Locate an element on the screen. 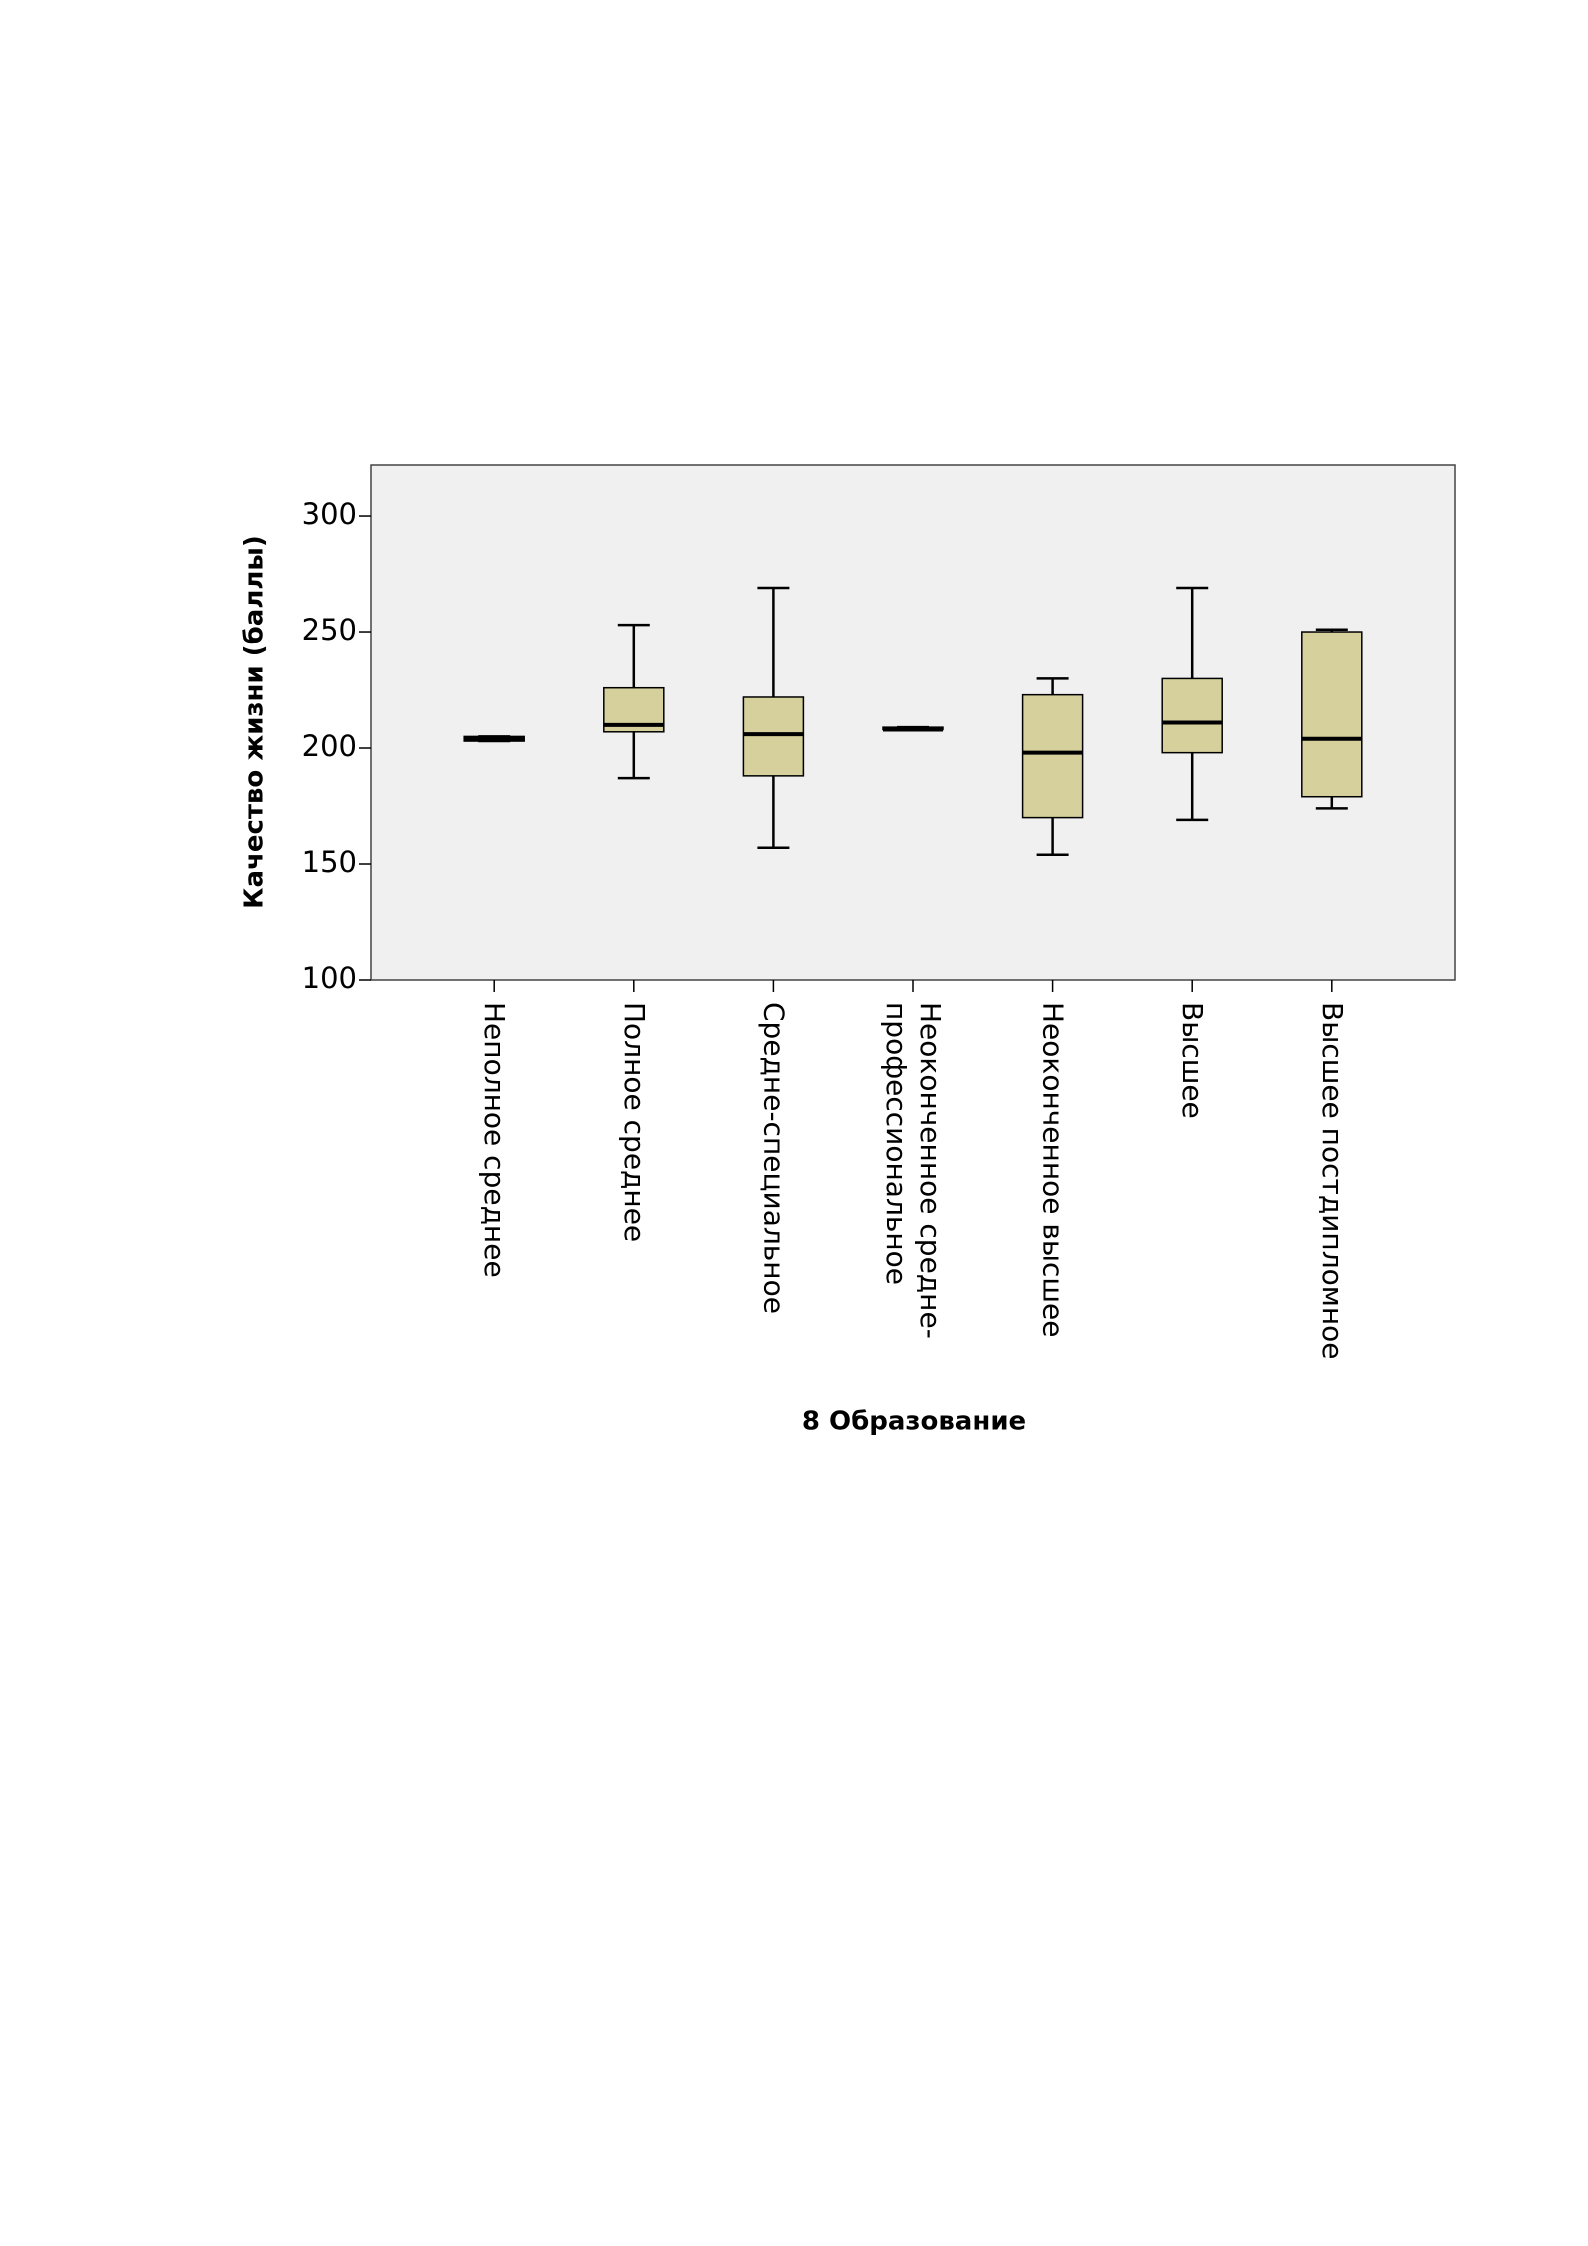 Image resolution: width=1588 pixels, height=2246 pixels. x-tick-label: Неоконченное средне- профессиональное is located at coordinates (913, 1170).